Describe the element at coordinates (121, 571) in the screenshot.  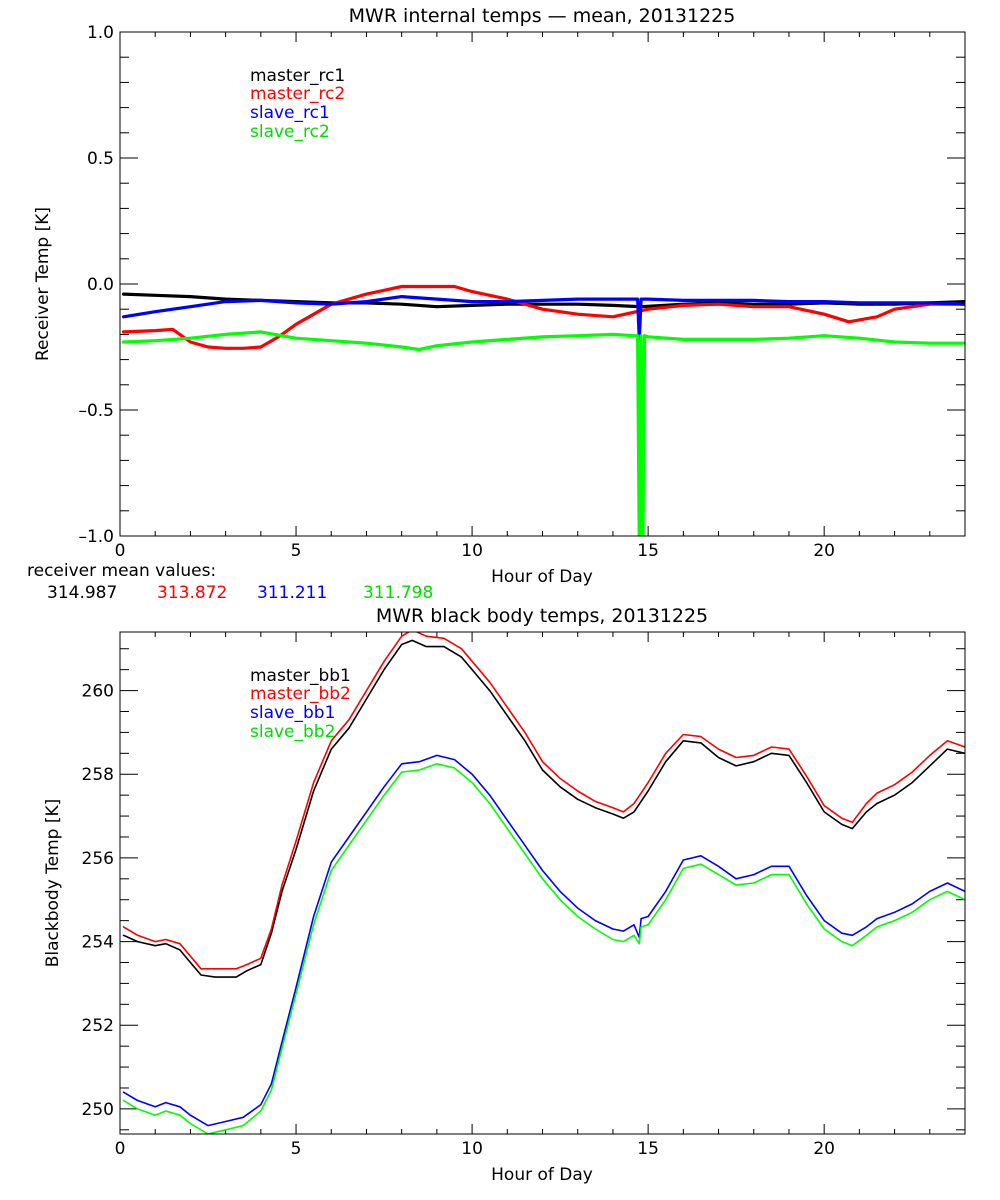
I see `mean-values-label: receiver mean values:` at that location.